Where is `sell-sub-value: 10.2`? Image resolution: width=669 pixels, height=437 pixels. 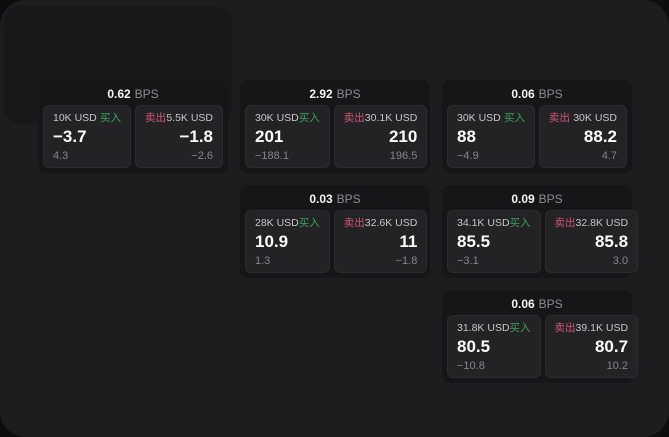 sell-sub-value: 10.2 is located at coordinates (617, 366).